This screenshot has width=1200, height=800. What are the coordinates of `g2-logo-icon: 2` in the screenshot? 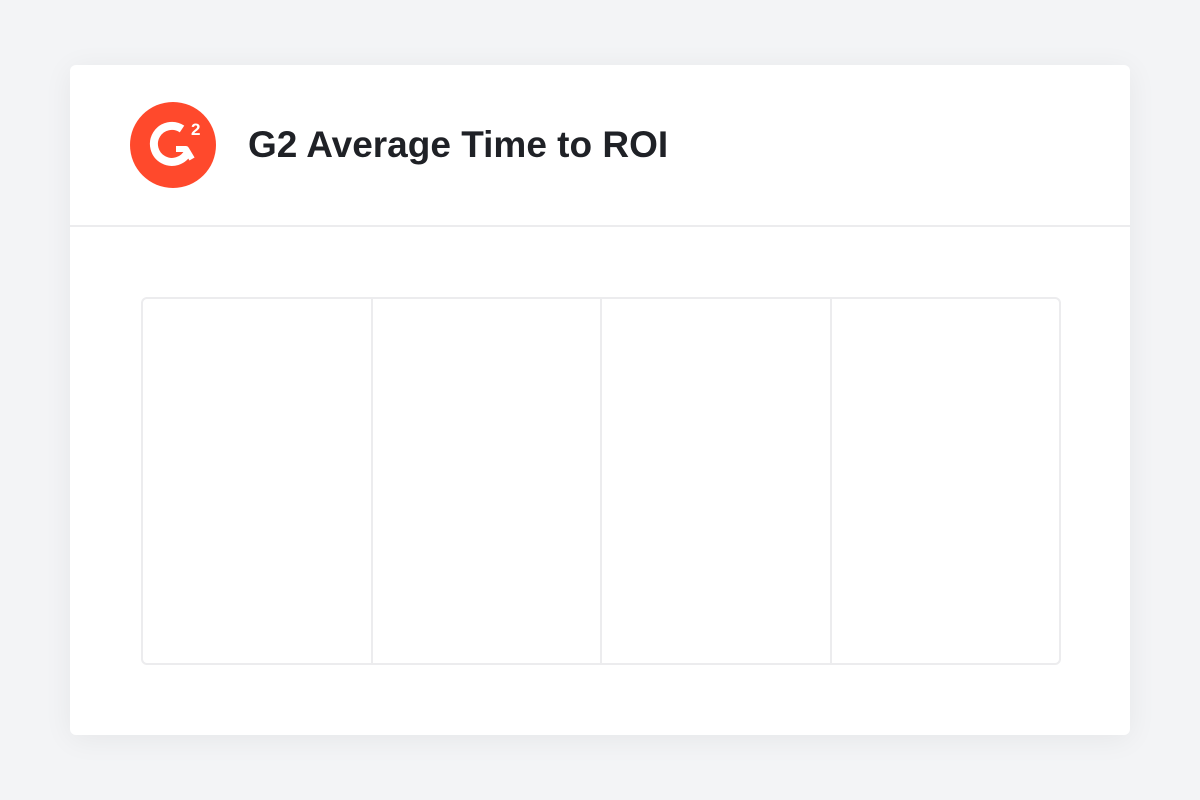 It's located at (173, 145).